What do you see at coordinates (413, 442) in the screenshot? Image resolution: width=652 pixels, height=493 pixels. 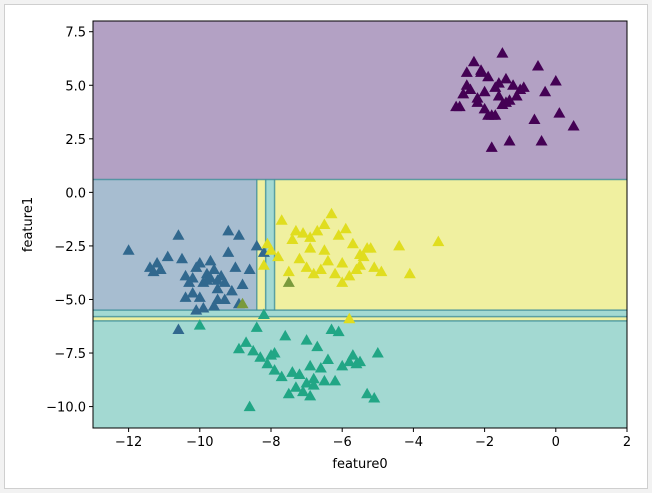 I see `x-tick-label: −4` at bounding box center [413, 442].